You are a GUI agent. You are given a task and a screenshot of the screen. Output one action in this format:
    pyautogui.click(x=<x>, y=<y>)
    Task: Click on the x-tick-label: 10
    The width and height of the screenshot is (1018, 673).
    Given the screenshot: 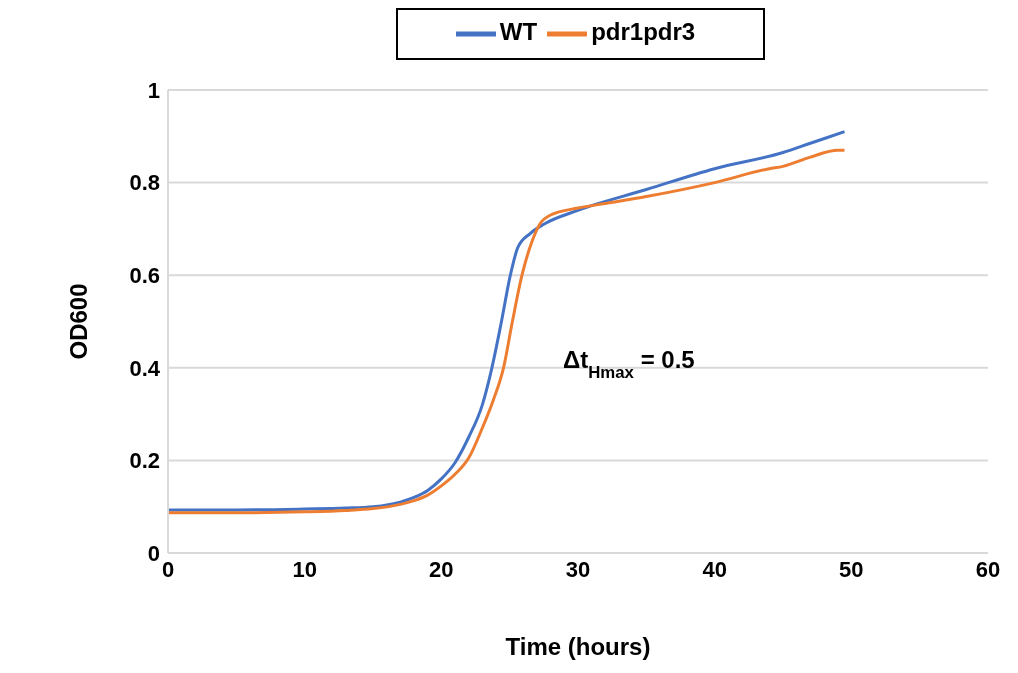 What is the action you would take?
    pyautogui.click(x=304, y=569)
    